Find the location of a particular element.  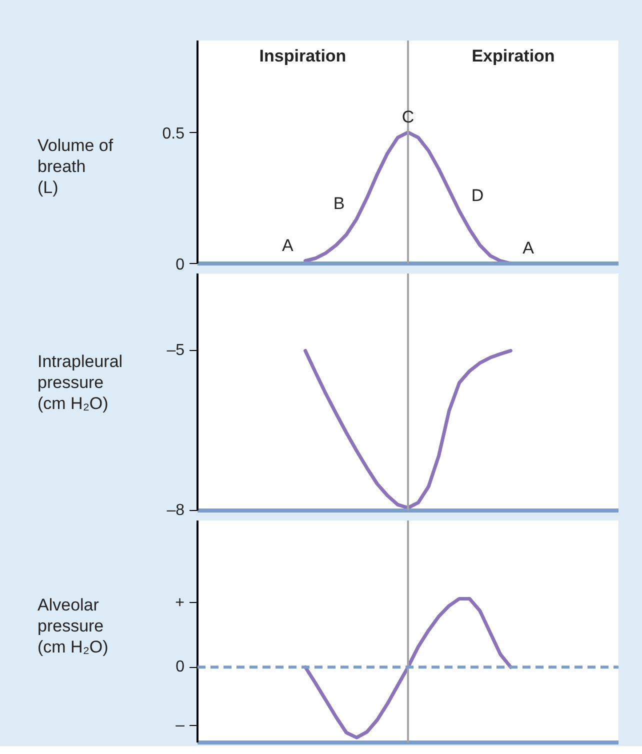

annotation: C is located at coordinates (408, 116).